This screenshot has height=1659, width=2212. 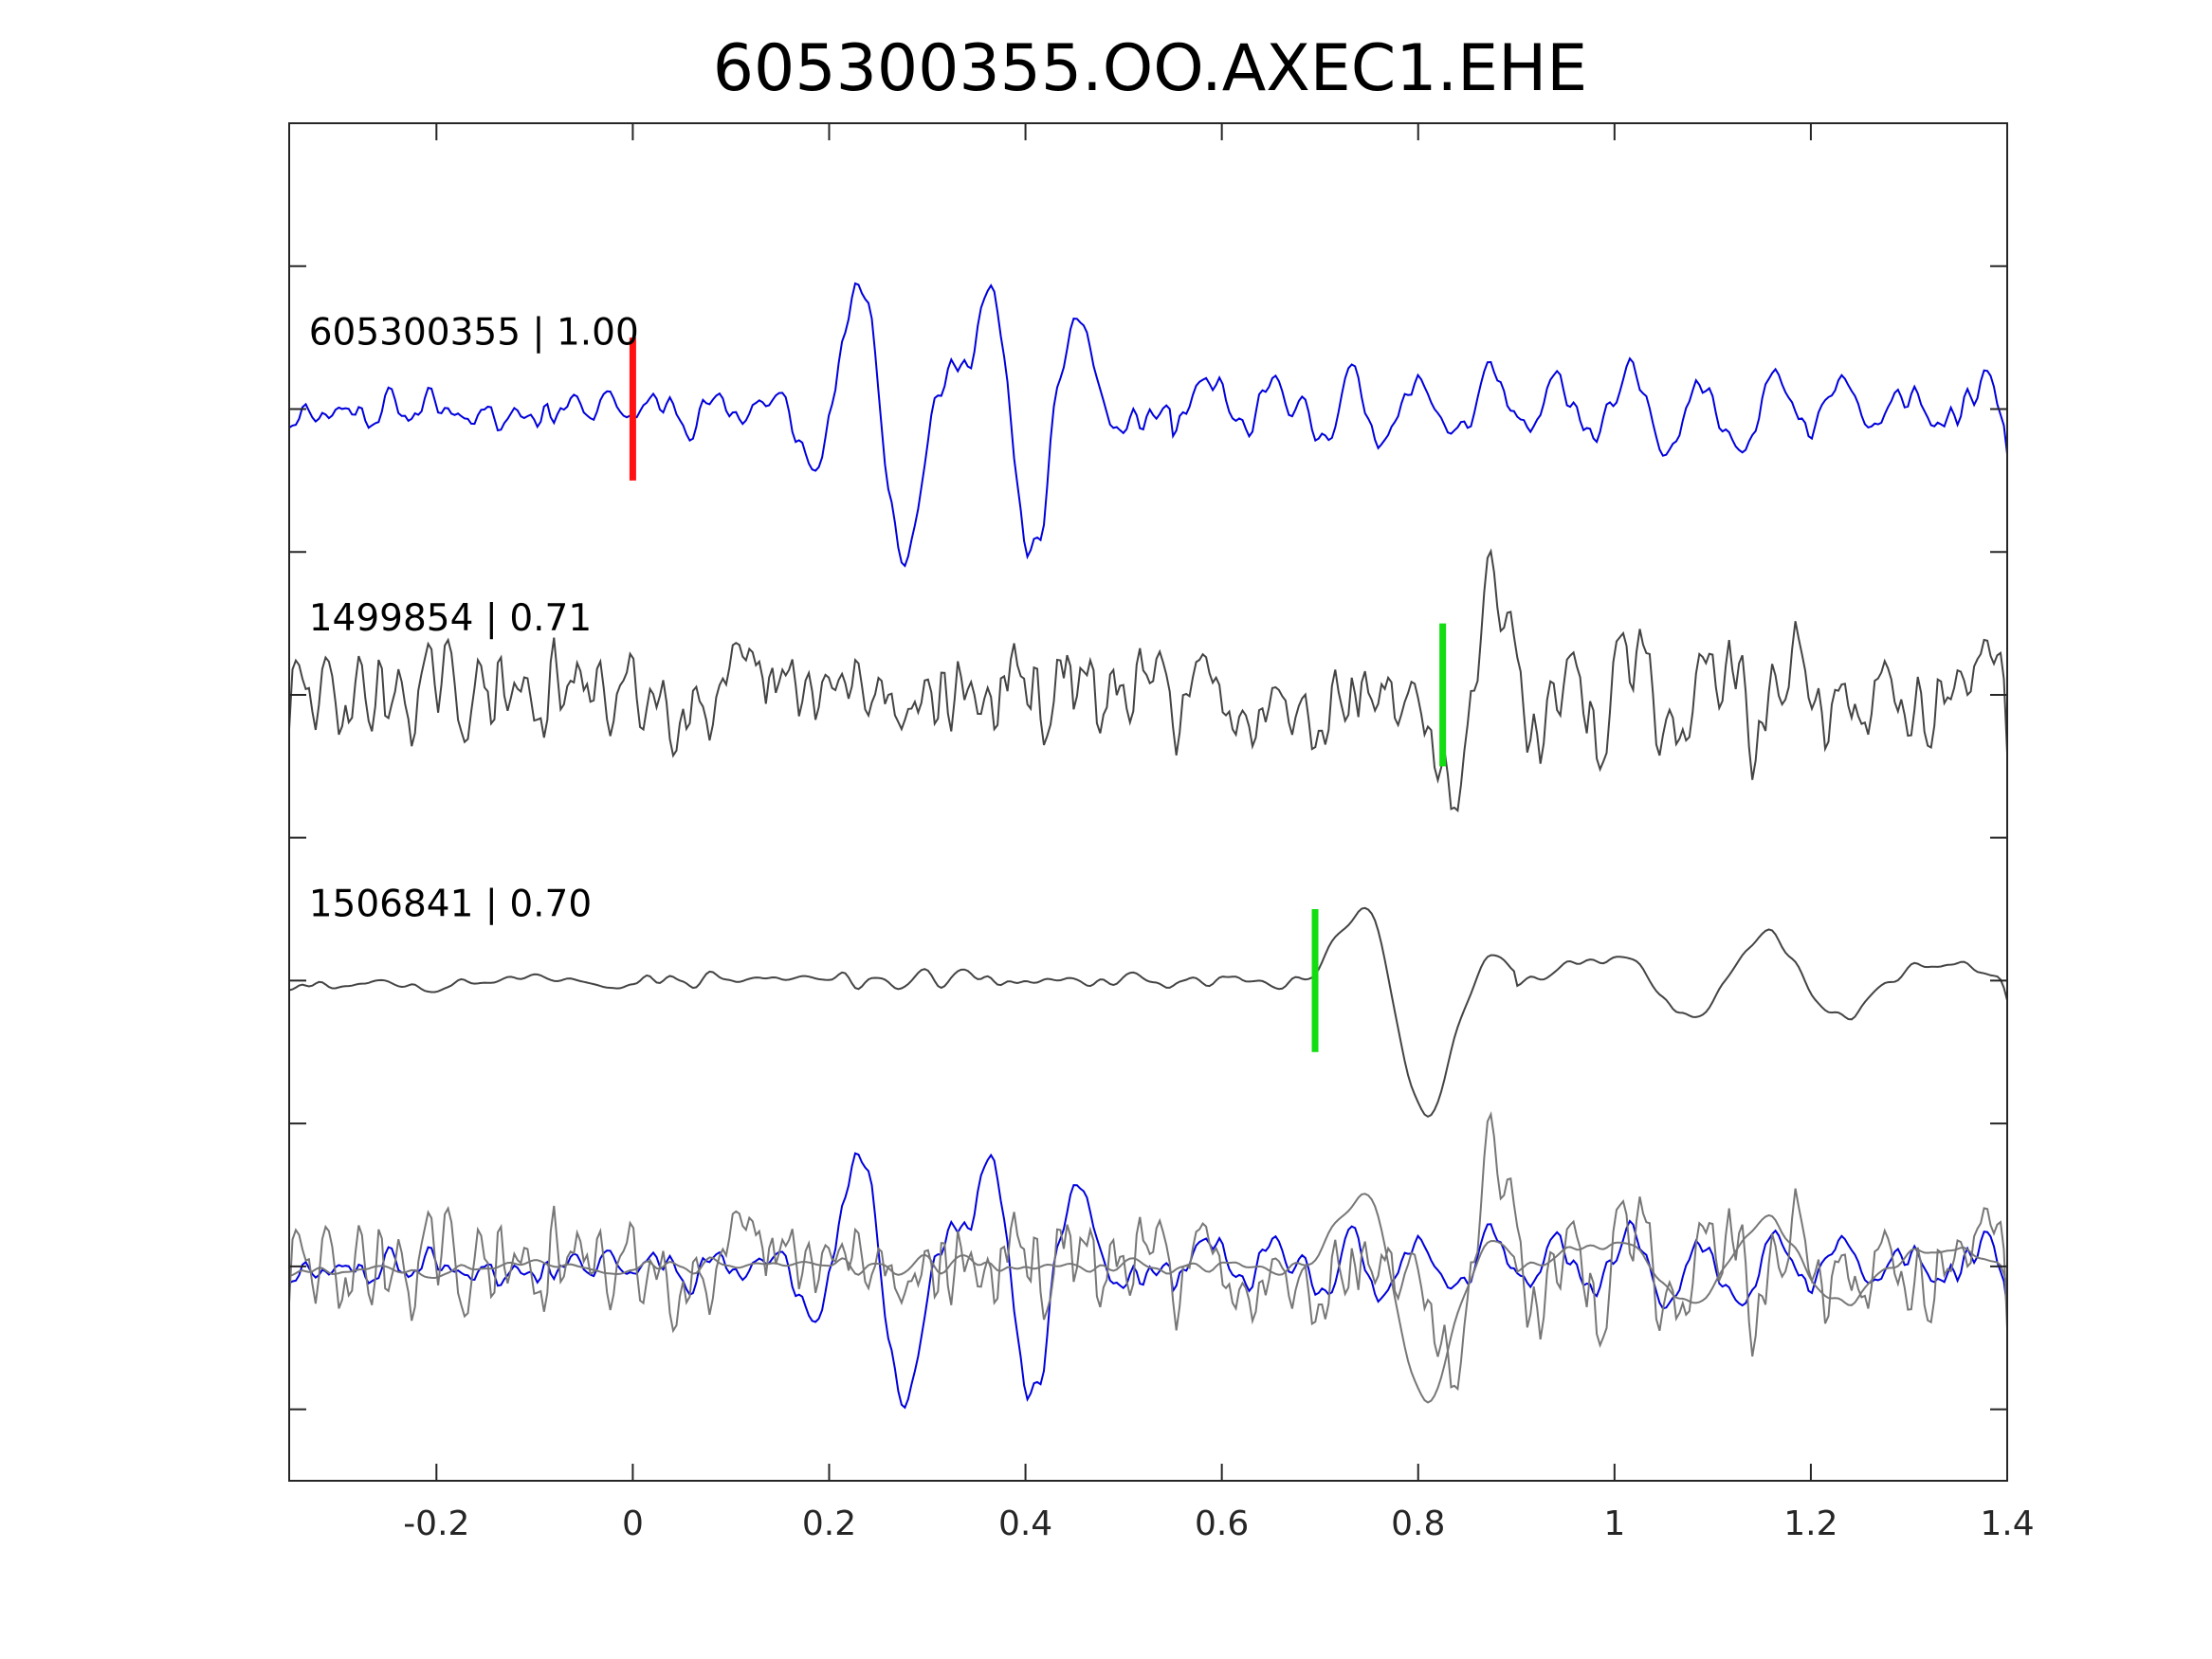 What do you see at coordinates (1150, 68) in the screenshot?
I see `chart-title: 605300355.OO.AXEC1.EHE` at bounding box center [1150, 68].